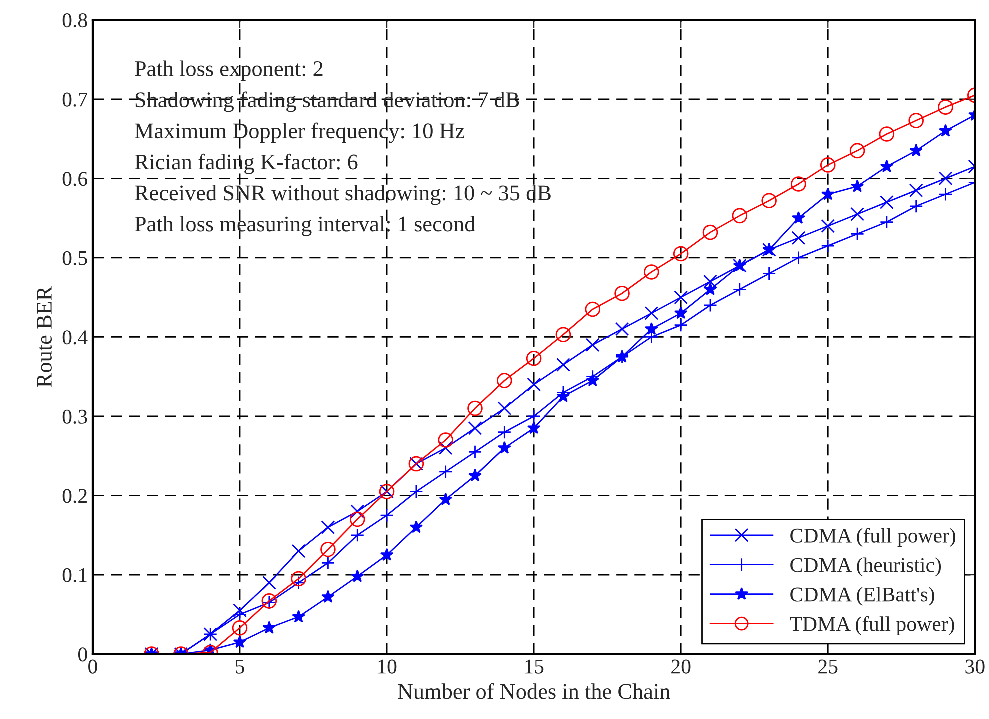  I want to click on x-tick-label: 30, so click(975, 667).